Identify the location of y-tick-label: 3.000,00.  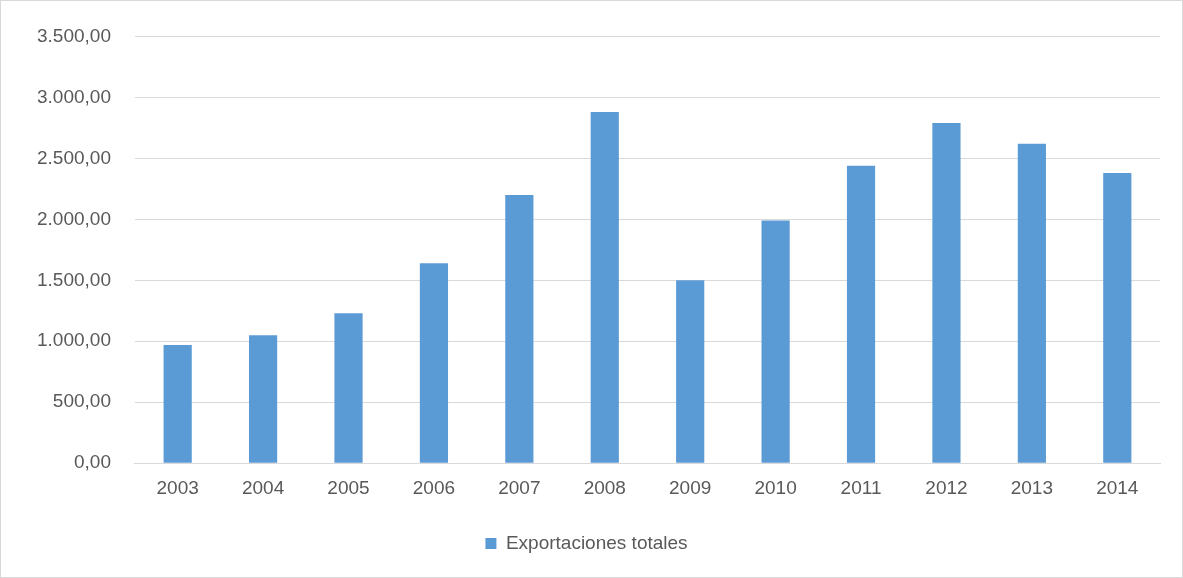
(73, 96).